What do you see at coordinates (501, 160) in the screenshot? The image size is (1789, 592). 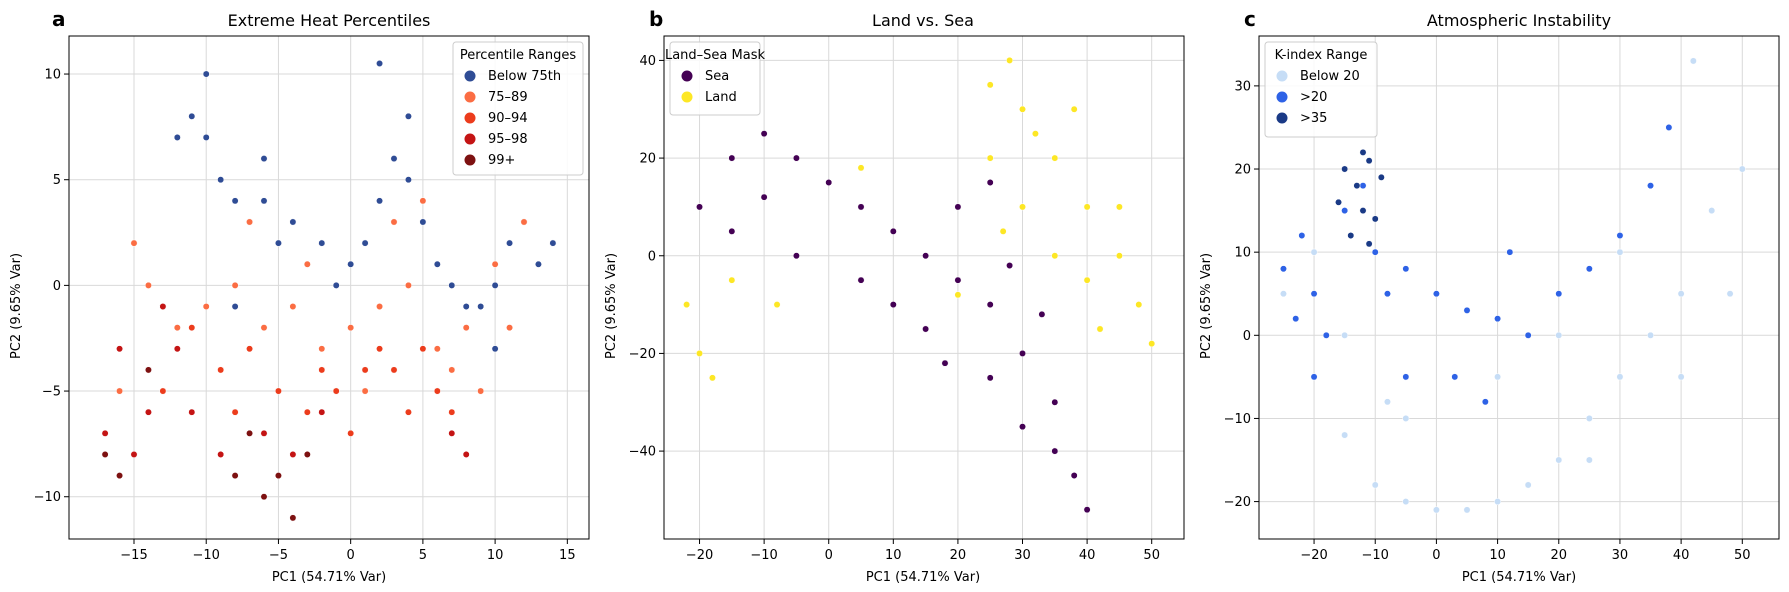 I see `panel-a-legend-label: 99+` at bounding box center [501, 160].